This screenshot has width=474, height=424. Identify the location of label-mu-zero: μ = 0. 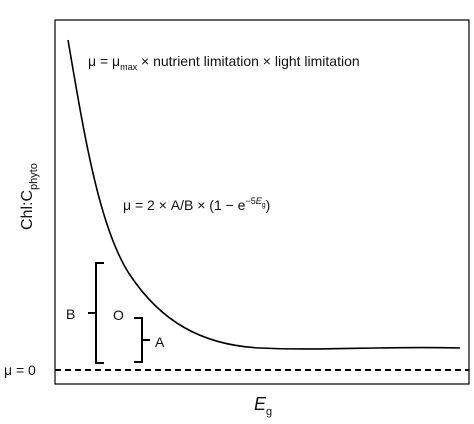
(20, 370).